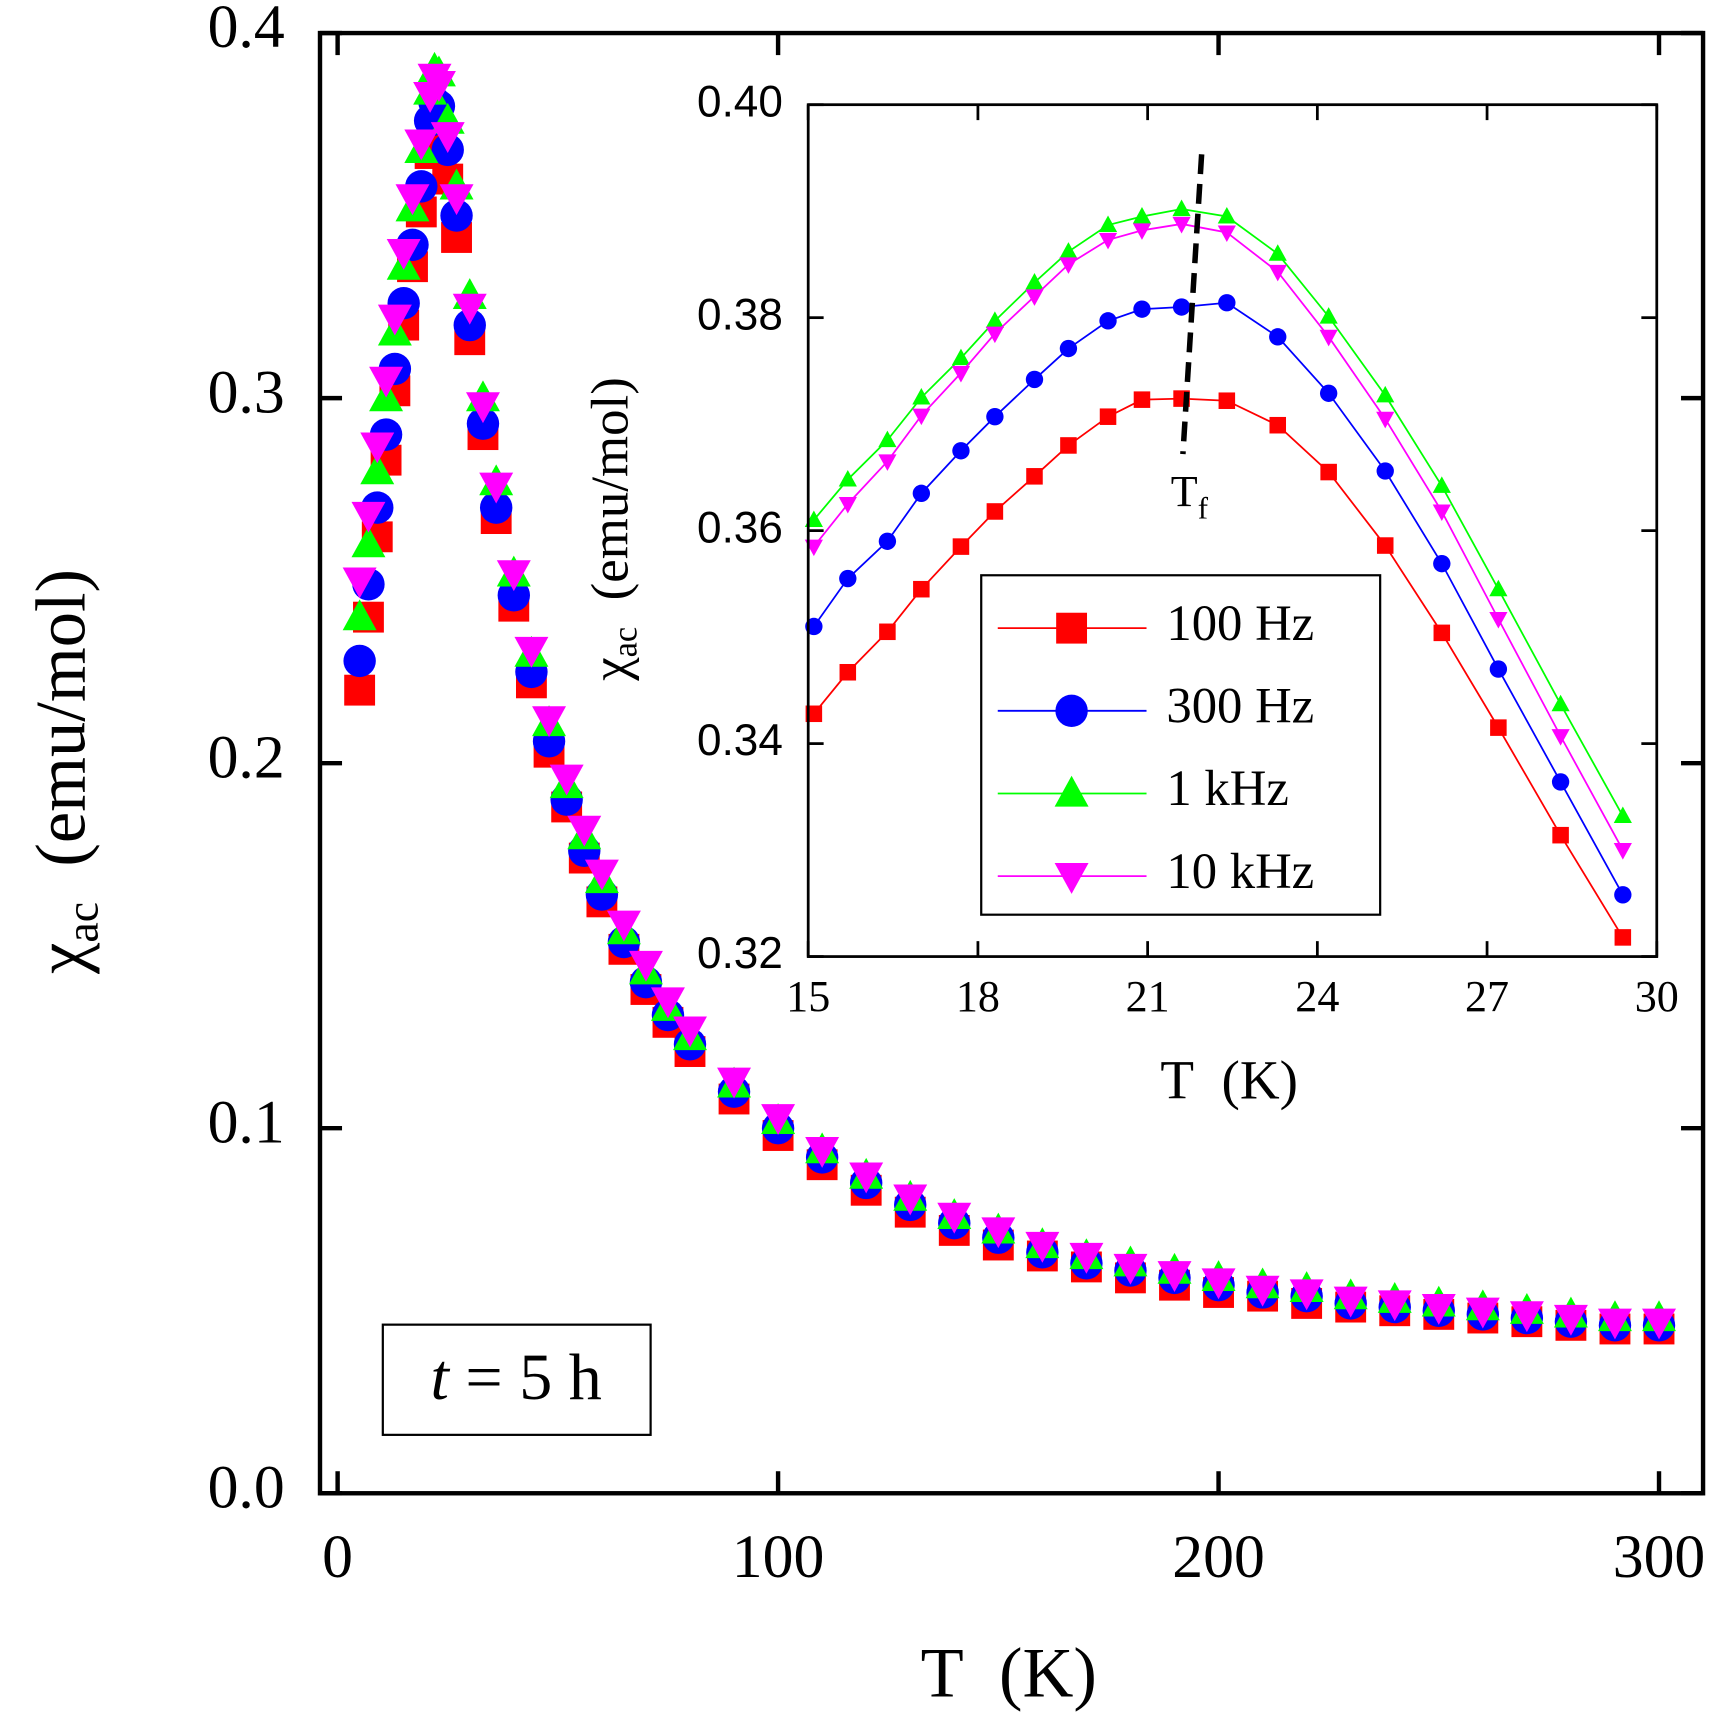 This screenshot has height=1728, width=1720. I want to click on annotation-var: t, so click(440, 1377).